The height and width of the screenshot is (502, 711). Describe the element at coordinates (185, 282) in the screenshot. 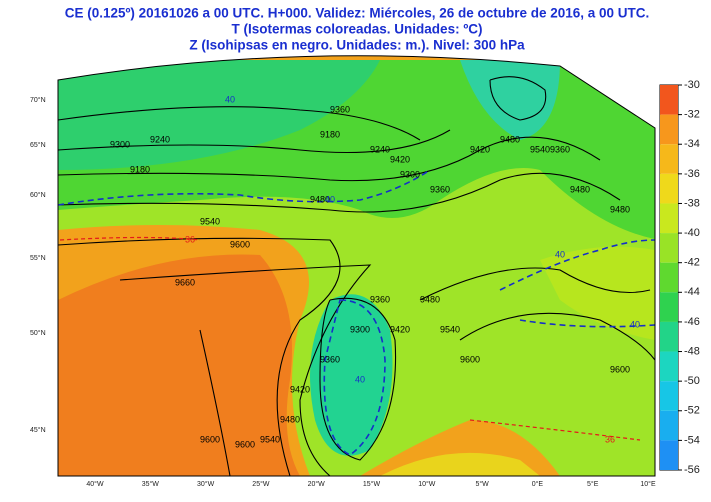

I see `contour-label: 9660` at that location.